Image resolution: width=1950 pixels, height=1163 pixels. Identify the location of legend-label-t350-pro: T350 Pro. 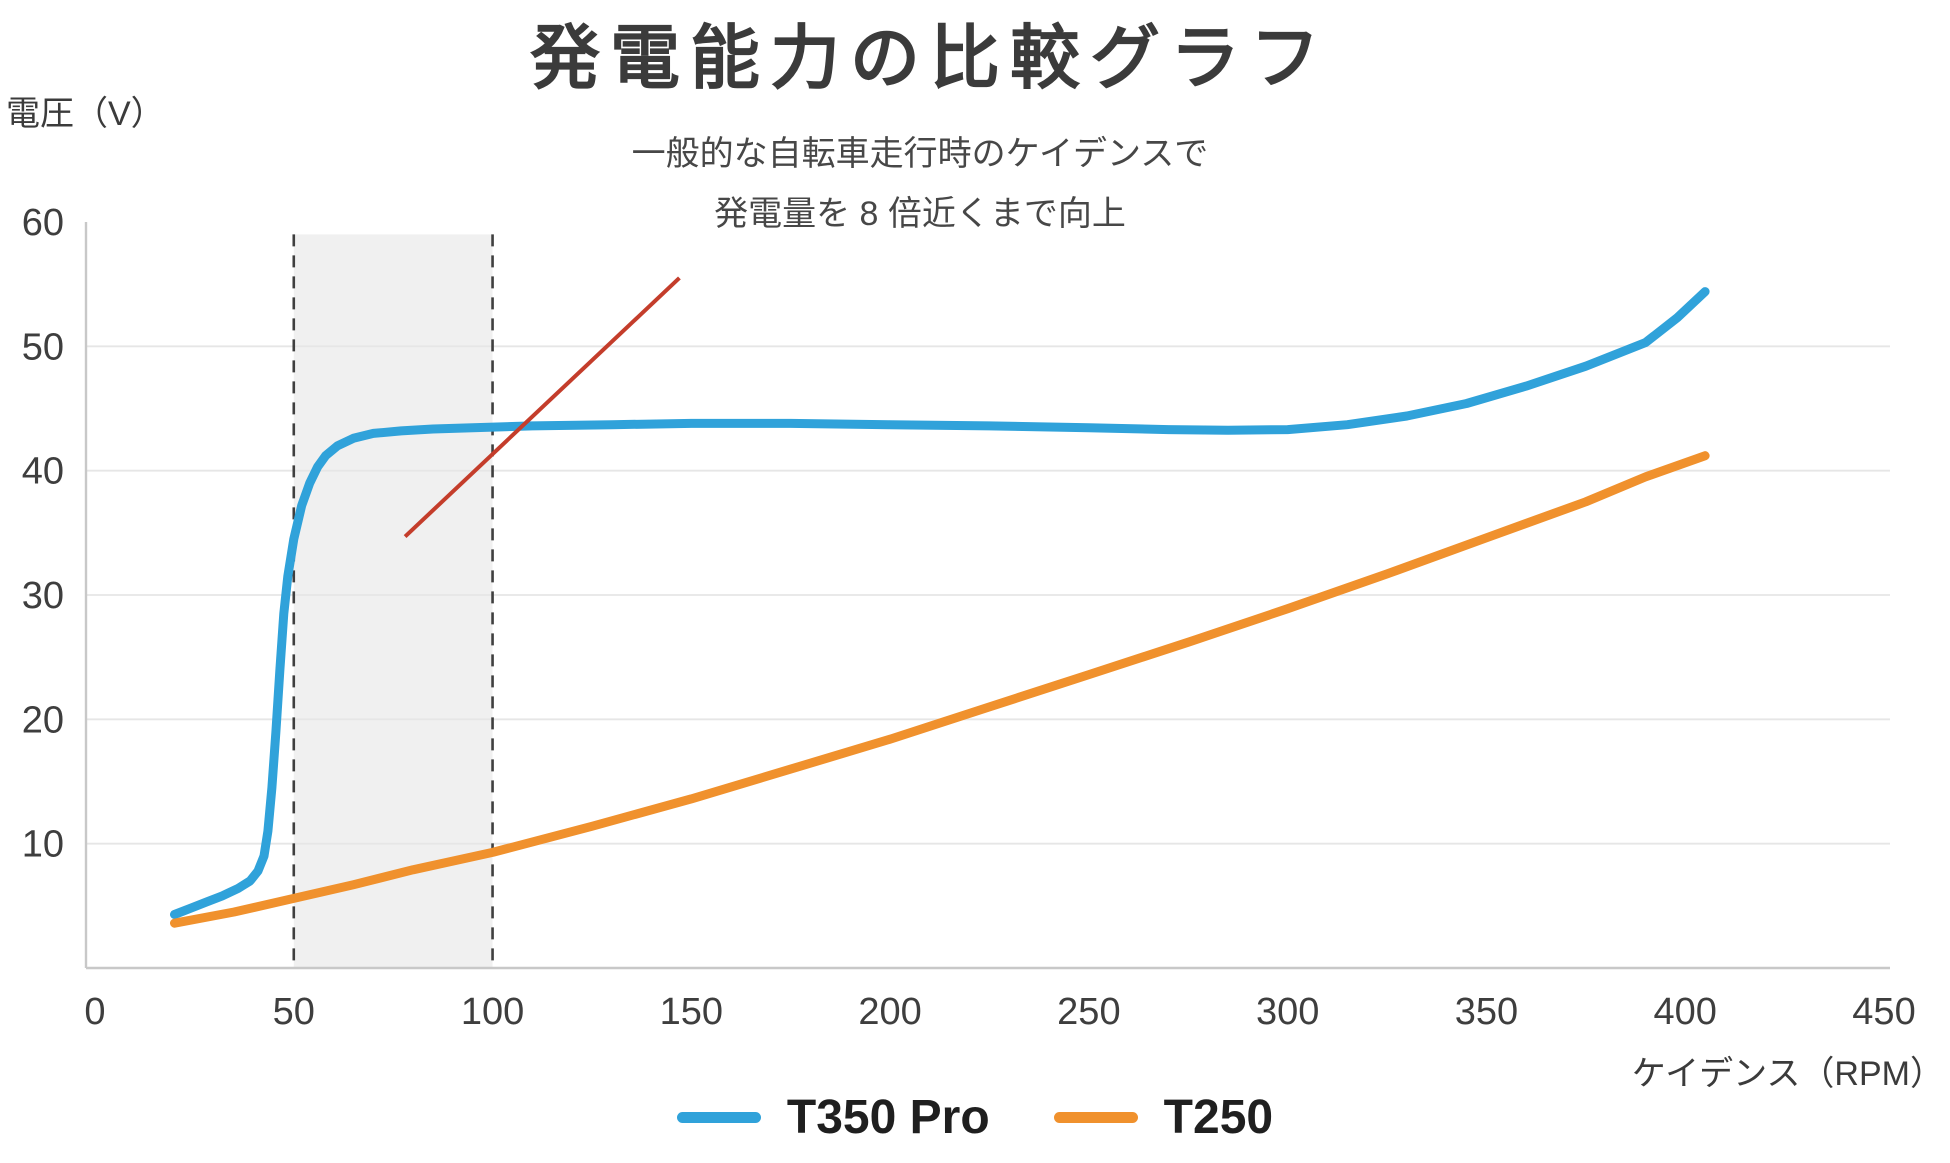
(888, 1117).